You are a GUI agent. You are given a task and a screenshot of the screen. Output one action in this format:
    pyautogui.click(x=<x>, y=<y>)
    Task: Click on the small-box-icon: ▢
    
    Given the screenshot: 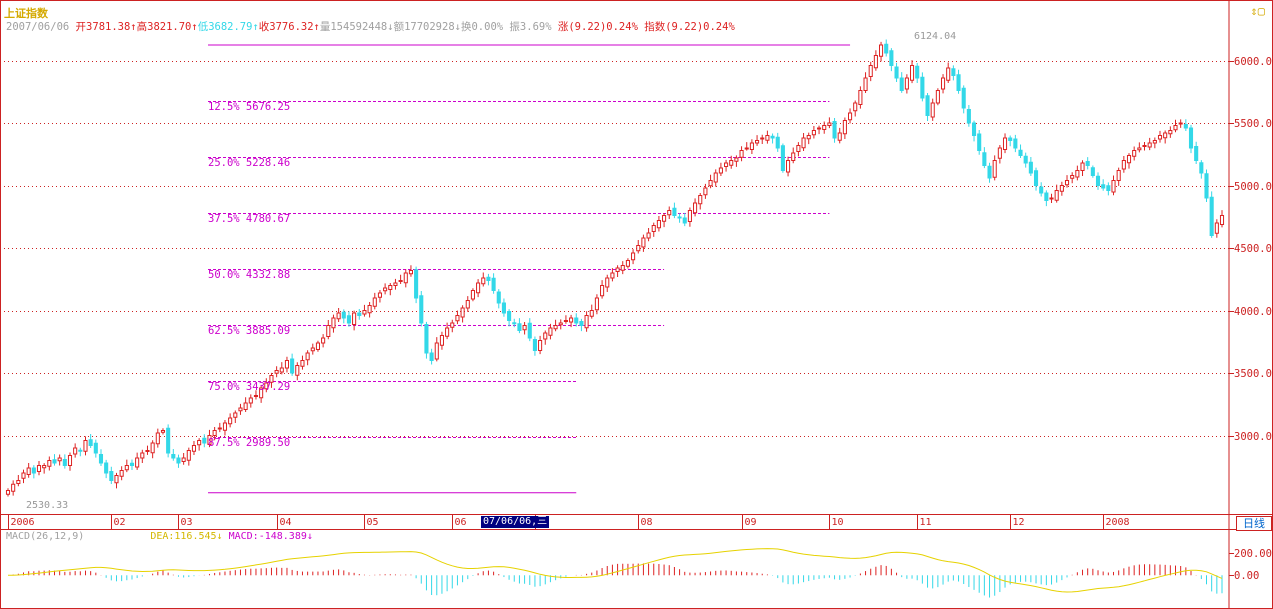 What is the action you would take?
    pyautogui.click(x=1261, y=11)
    